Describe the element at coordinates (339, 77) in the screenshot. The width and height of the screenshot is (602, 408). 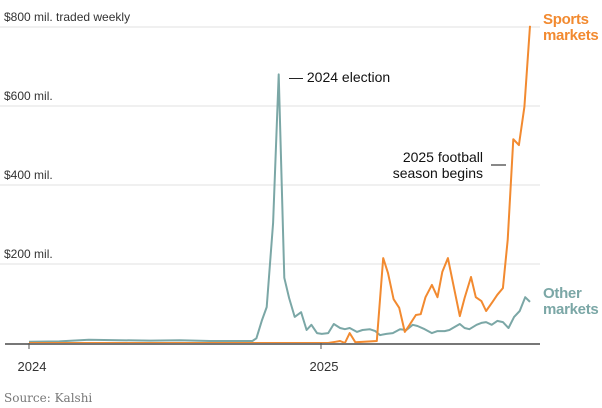
I see `annotation-election: — 2024 election` at that location.